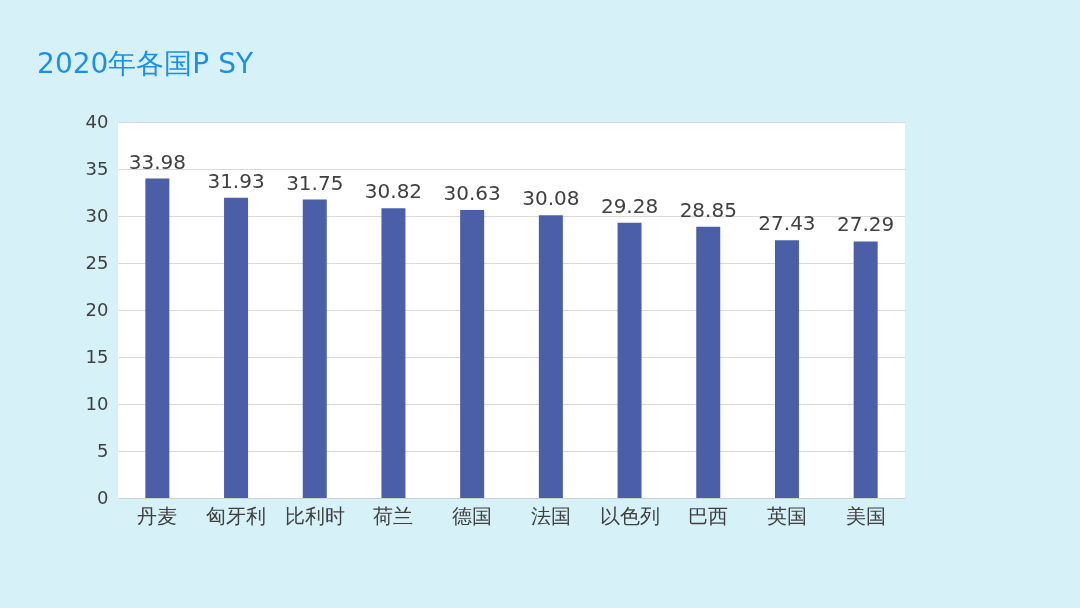 This screenshot has height=608, width=1080. I want to click on x-tick-label: 比利时, so click(314, 515).